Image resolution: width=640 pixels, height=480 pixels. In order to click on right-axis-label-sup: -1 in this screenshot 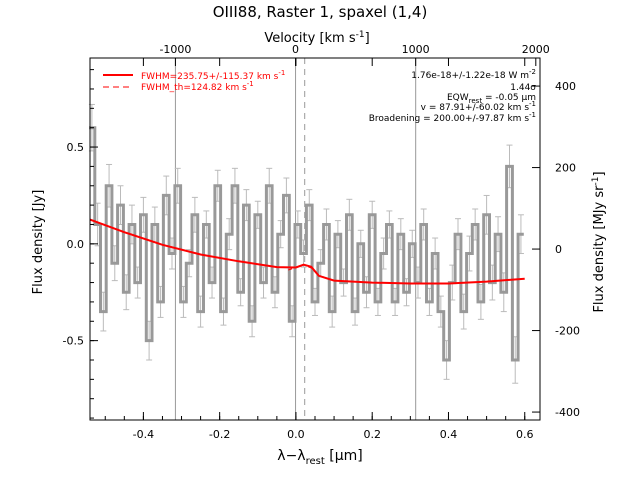, I will do `click(596, 181)`.